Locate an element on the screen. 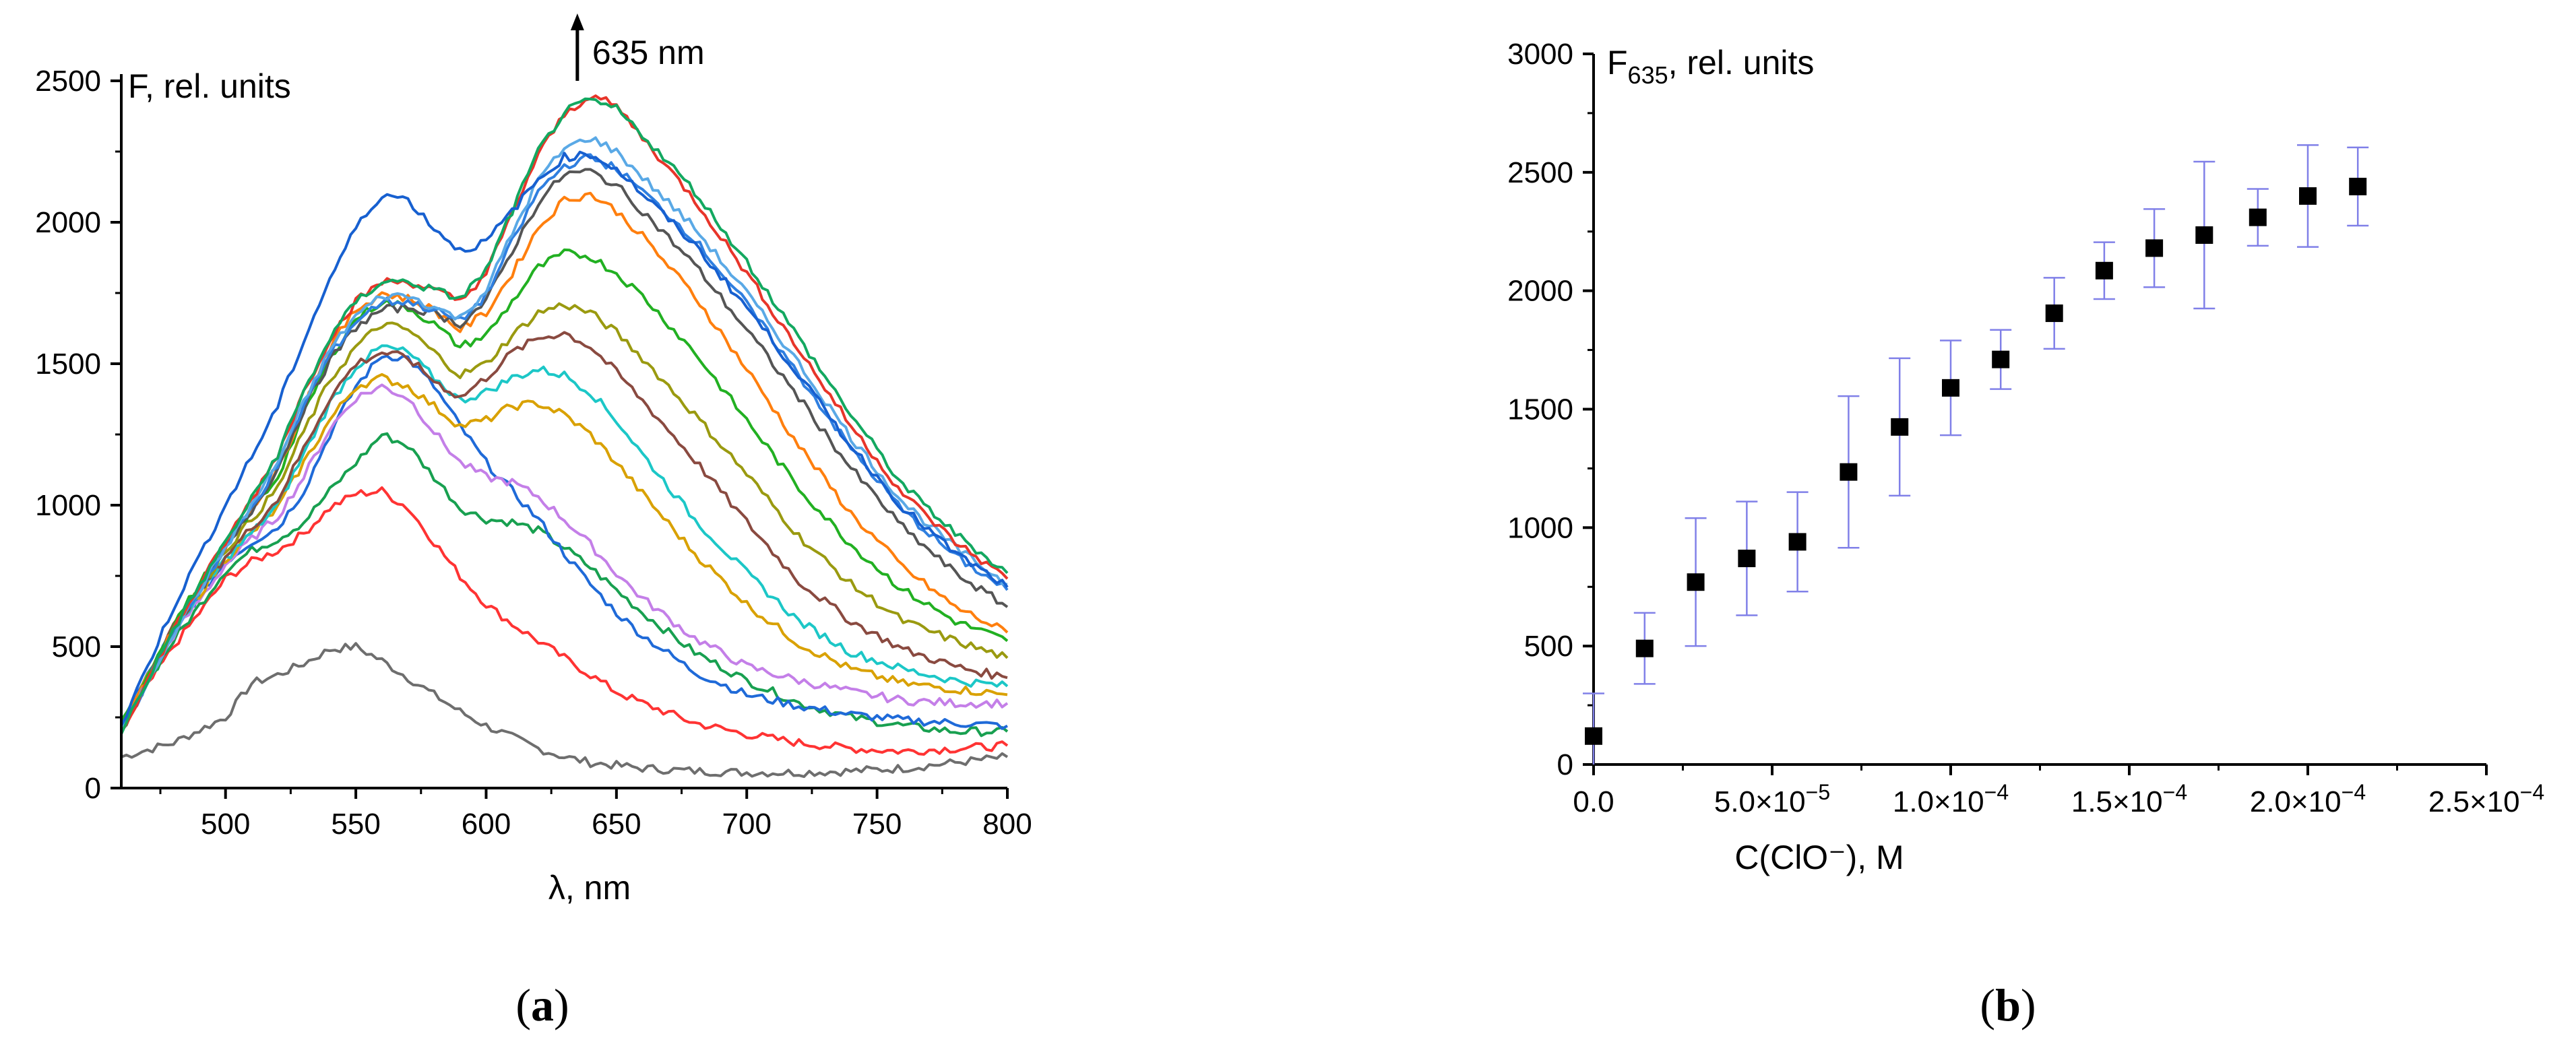  chart-a-x-axis-label: λ, nm is located at coordinates (589, 888).